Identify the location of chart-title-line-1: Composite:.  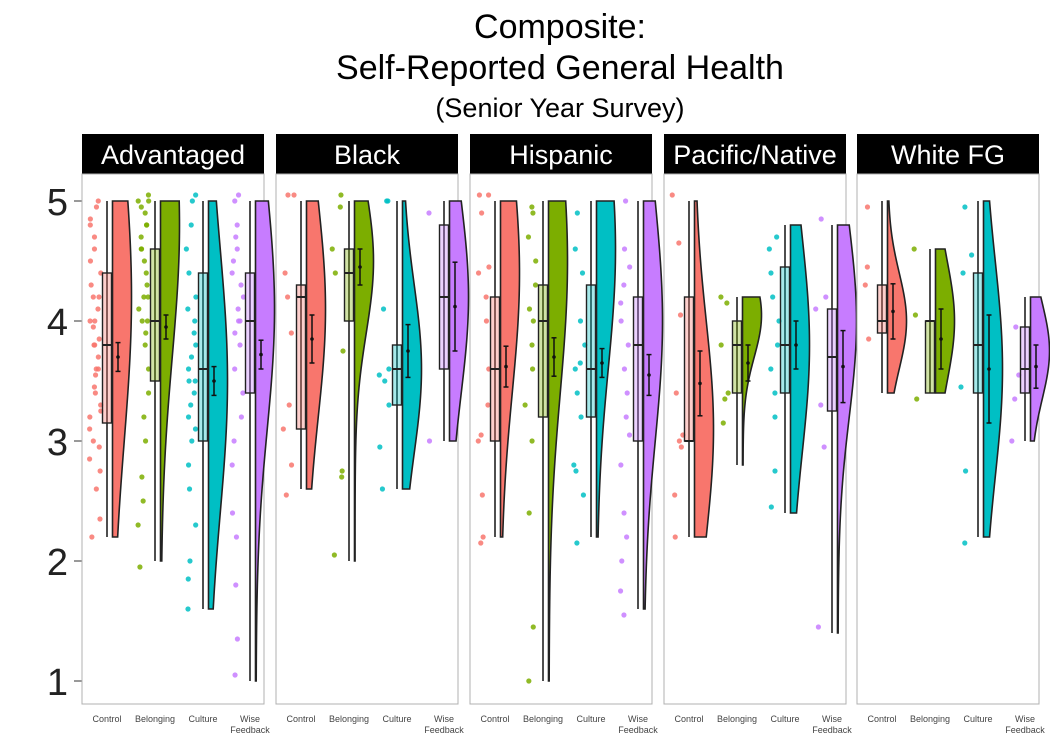
(560, 27).